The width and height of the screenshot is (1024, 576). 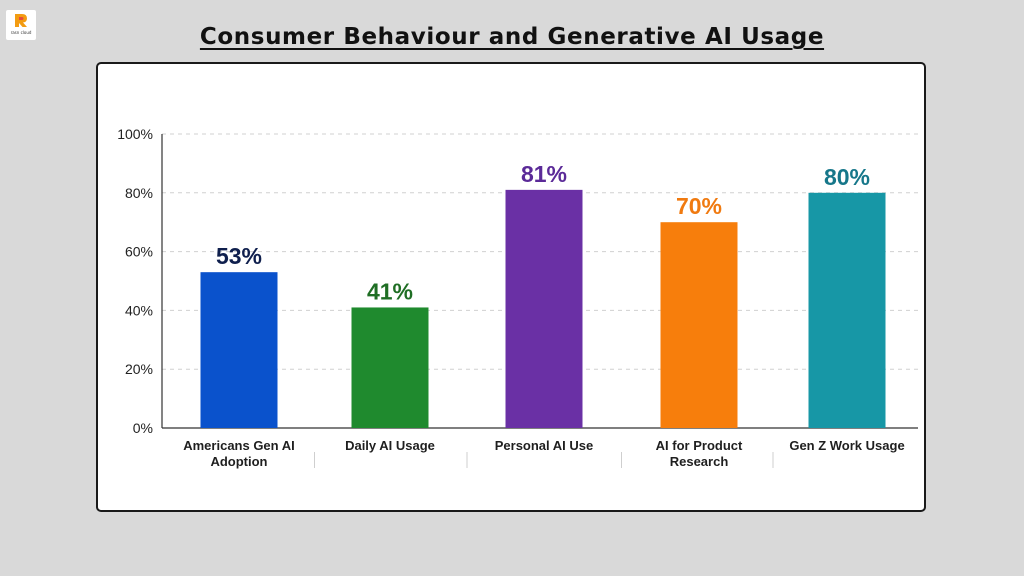 What do you see at coordinates (21, 32) in the screenshot?
I see `logo-text: rasn cloud` at bounding box center [21, 32].